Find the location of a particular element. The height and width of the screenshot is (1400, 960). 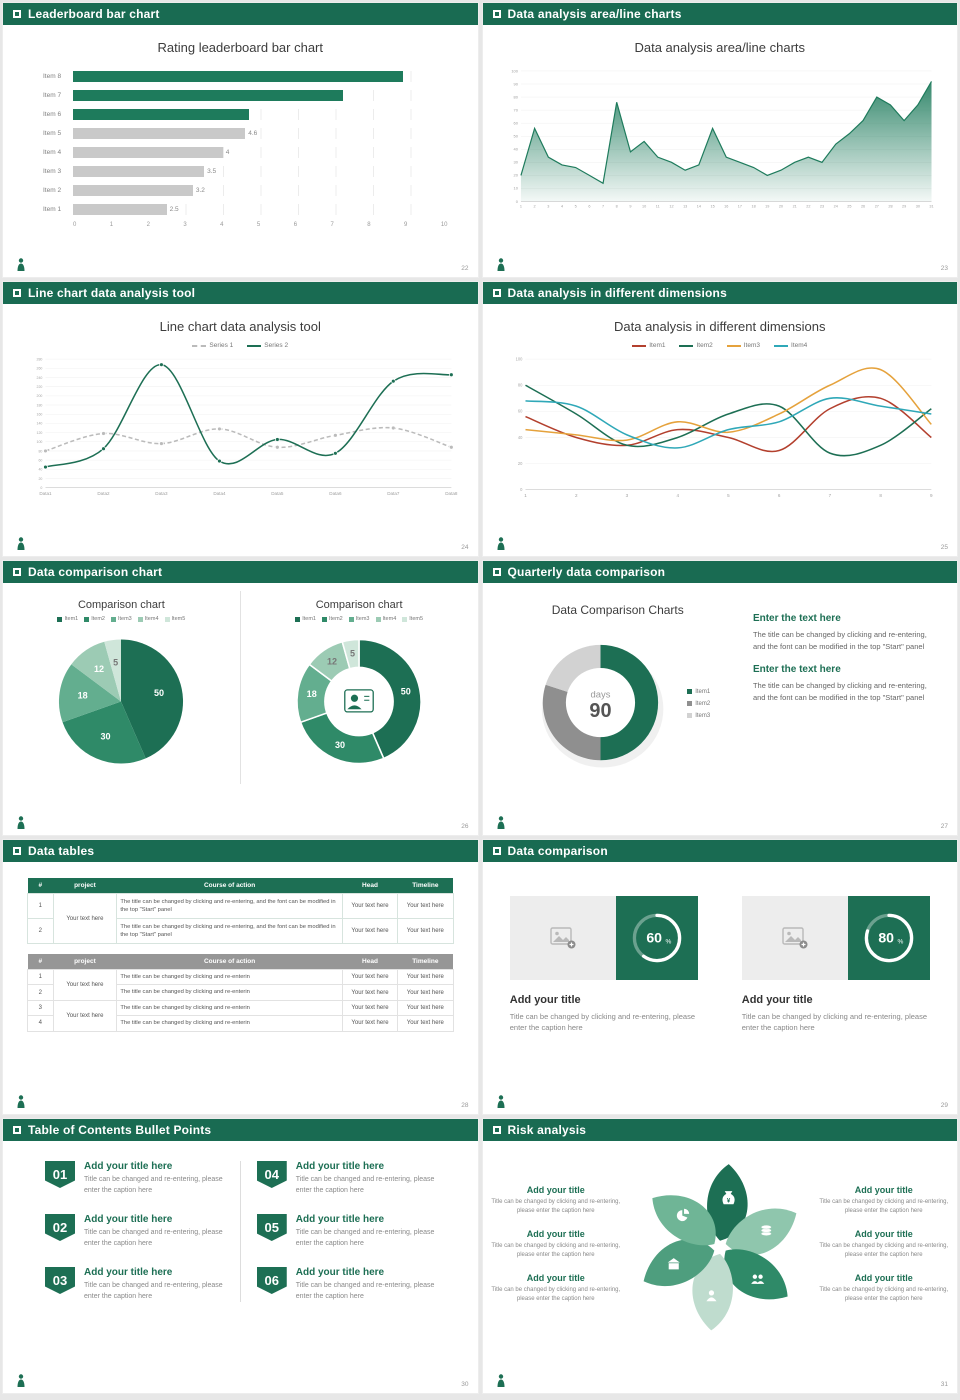

x-tick-label: Data8 is located at coordinates (451, 493).